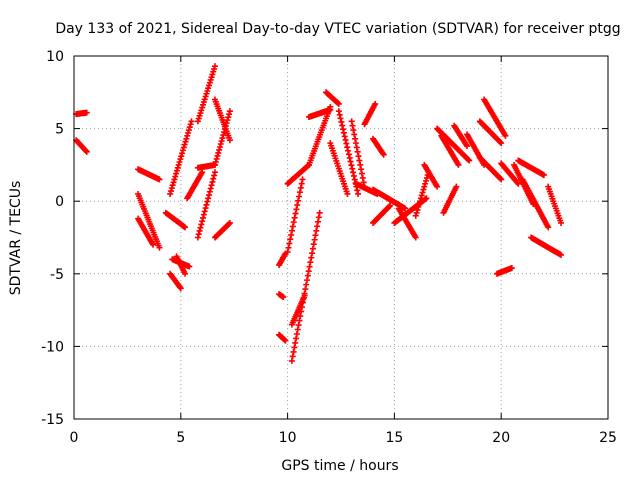  I want to click on y-tick-label: -15, so click(52, 420).